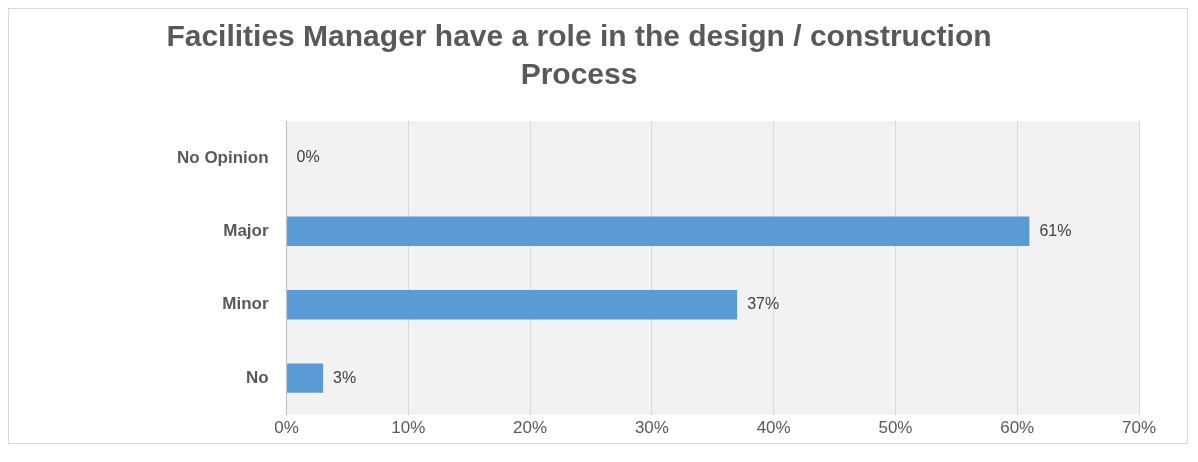  What do you see at coordinates (308, 157) in the screenshot?
I see `data-label: 0%` at bounding box center [308, 157].